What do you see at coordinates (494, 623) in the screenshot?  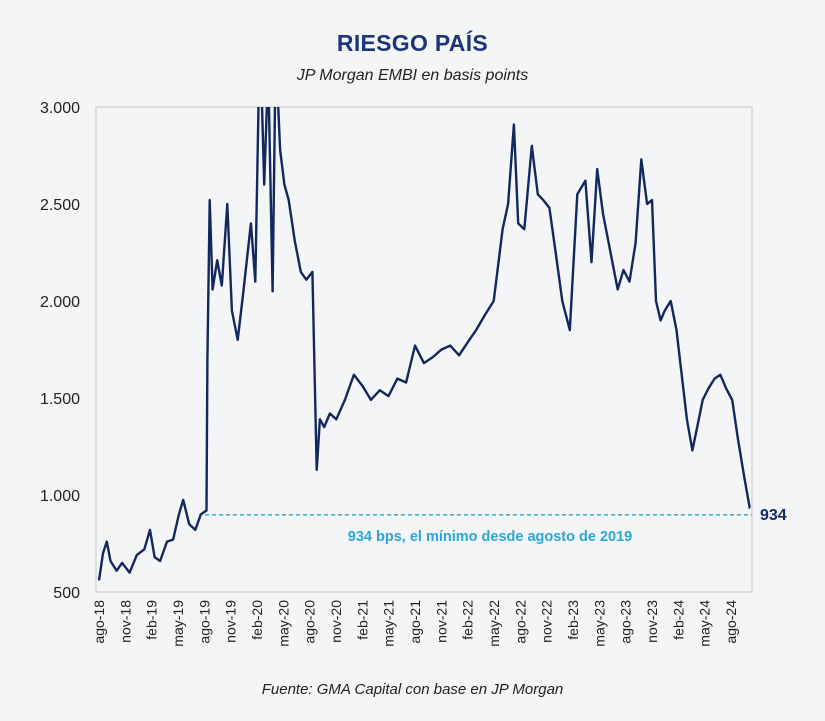 I see `x-tick-label: may-22` at bounding box center [494, 623].